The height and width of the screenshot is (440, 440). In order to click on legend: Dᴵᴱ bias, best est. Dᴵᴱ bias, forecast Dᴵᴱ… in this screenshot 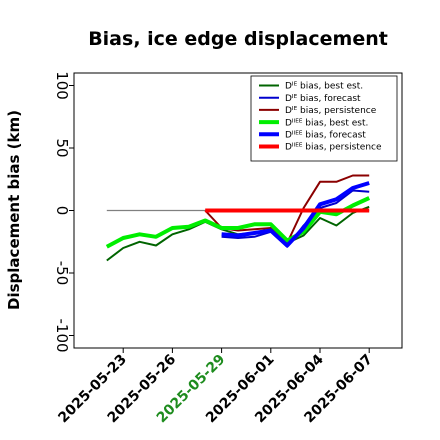, I will do `click(324, 118)`.